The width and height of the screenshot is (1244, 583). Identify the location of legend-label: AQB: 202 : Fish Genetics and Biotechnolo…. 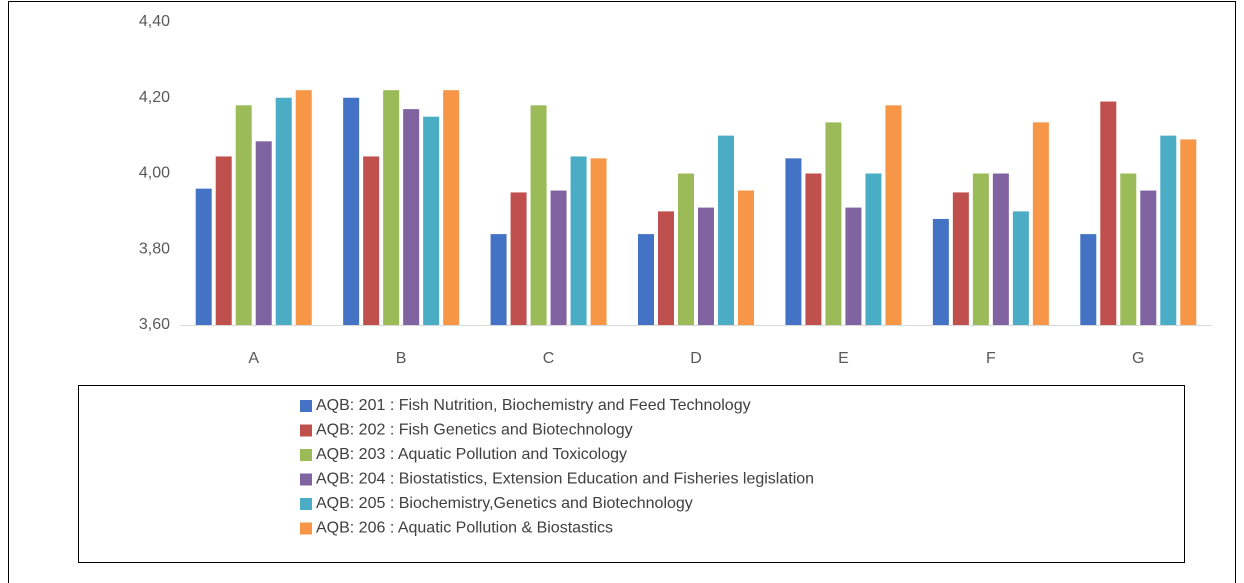
(474, 430).